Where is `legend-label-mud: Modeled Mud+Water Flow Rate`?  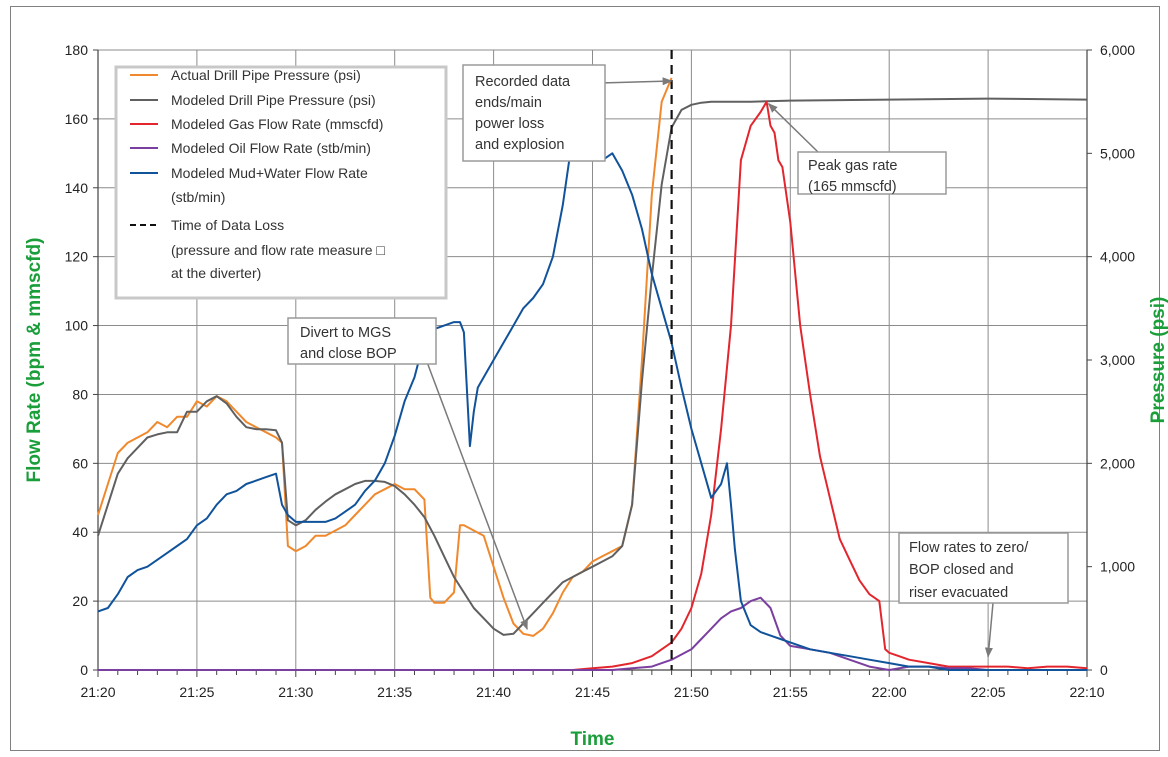
legend-label-mud: Modeled Mud+Water Flow Rate is located at coordinates (269, 173).